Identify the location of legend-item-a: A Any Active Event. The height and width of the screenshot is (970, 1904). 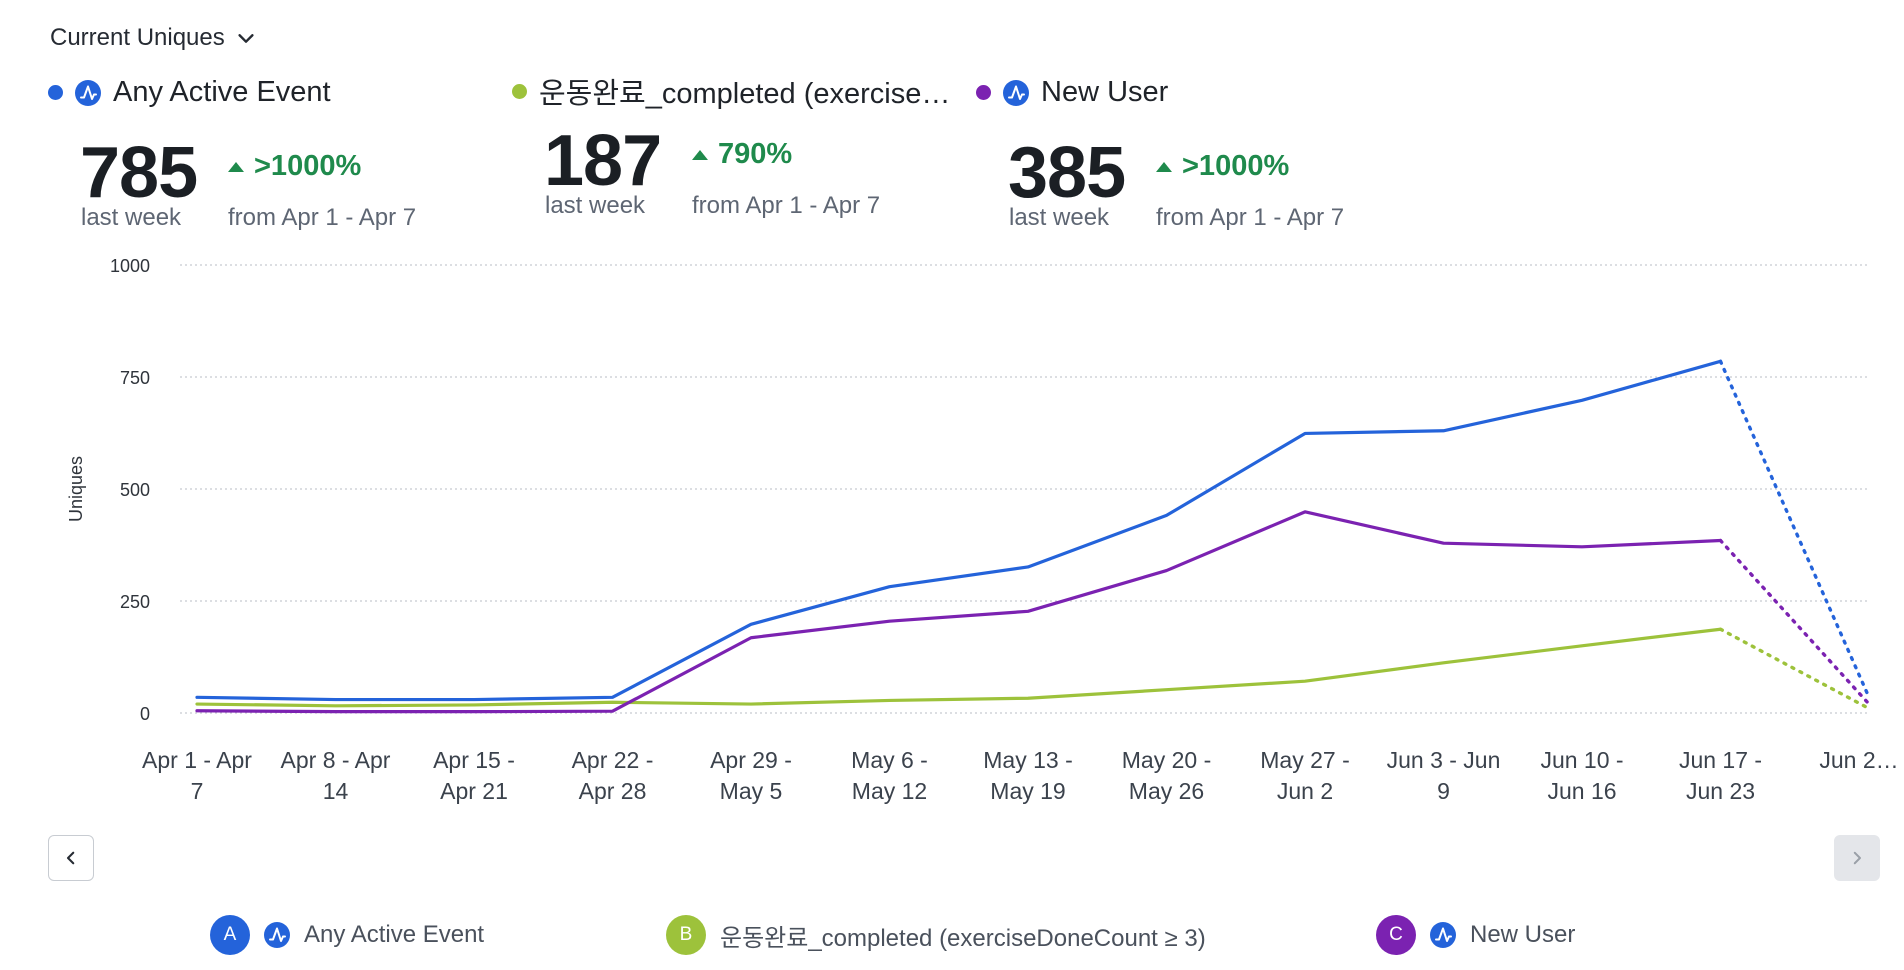
(347, 935).